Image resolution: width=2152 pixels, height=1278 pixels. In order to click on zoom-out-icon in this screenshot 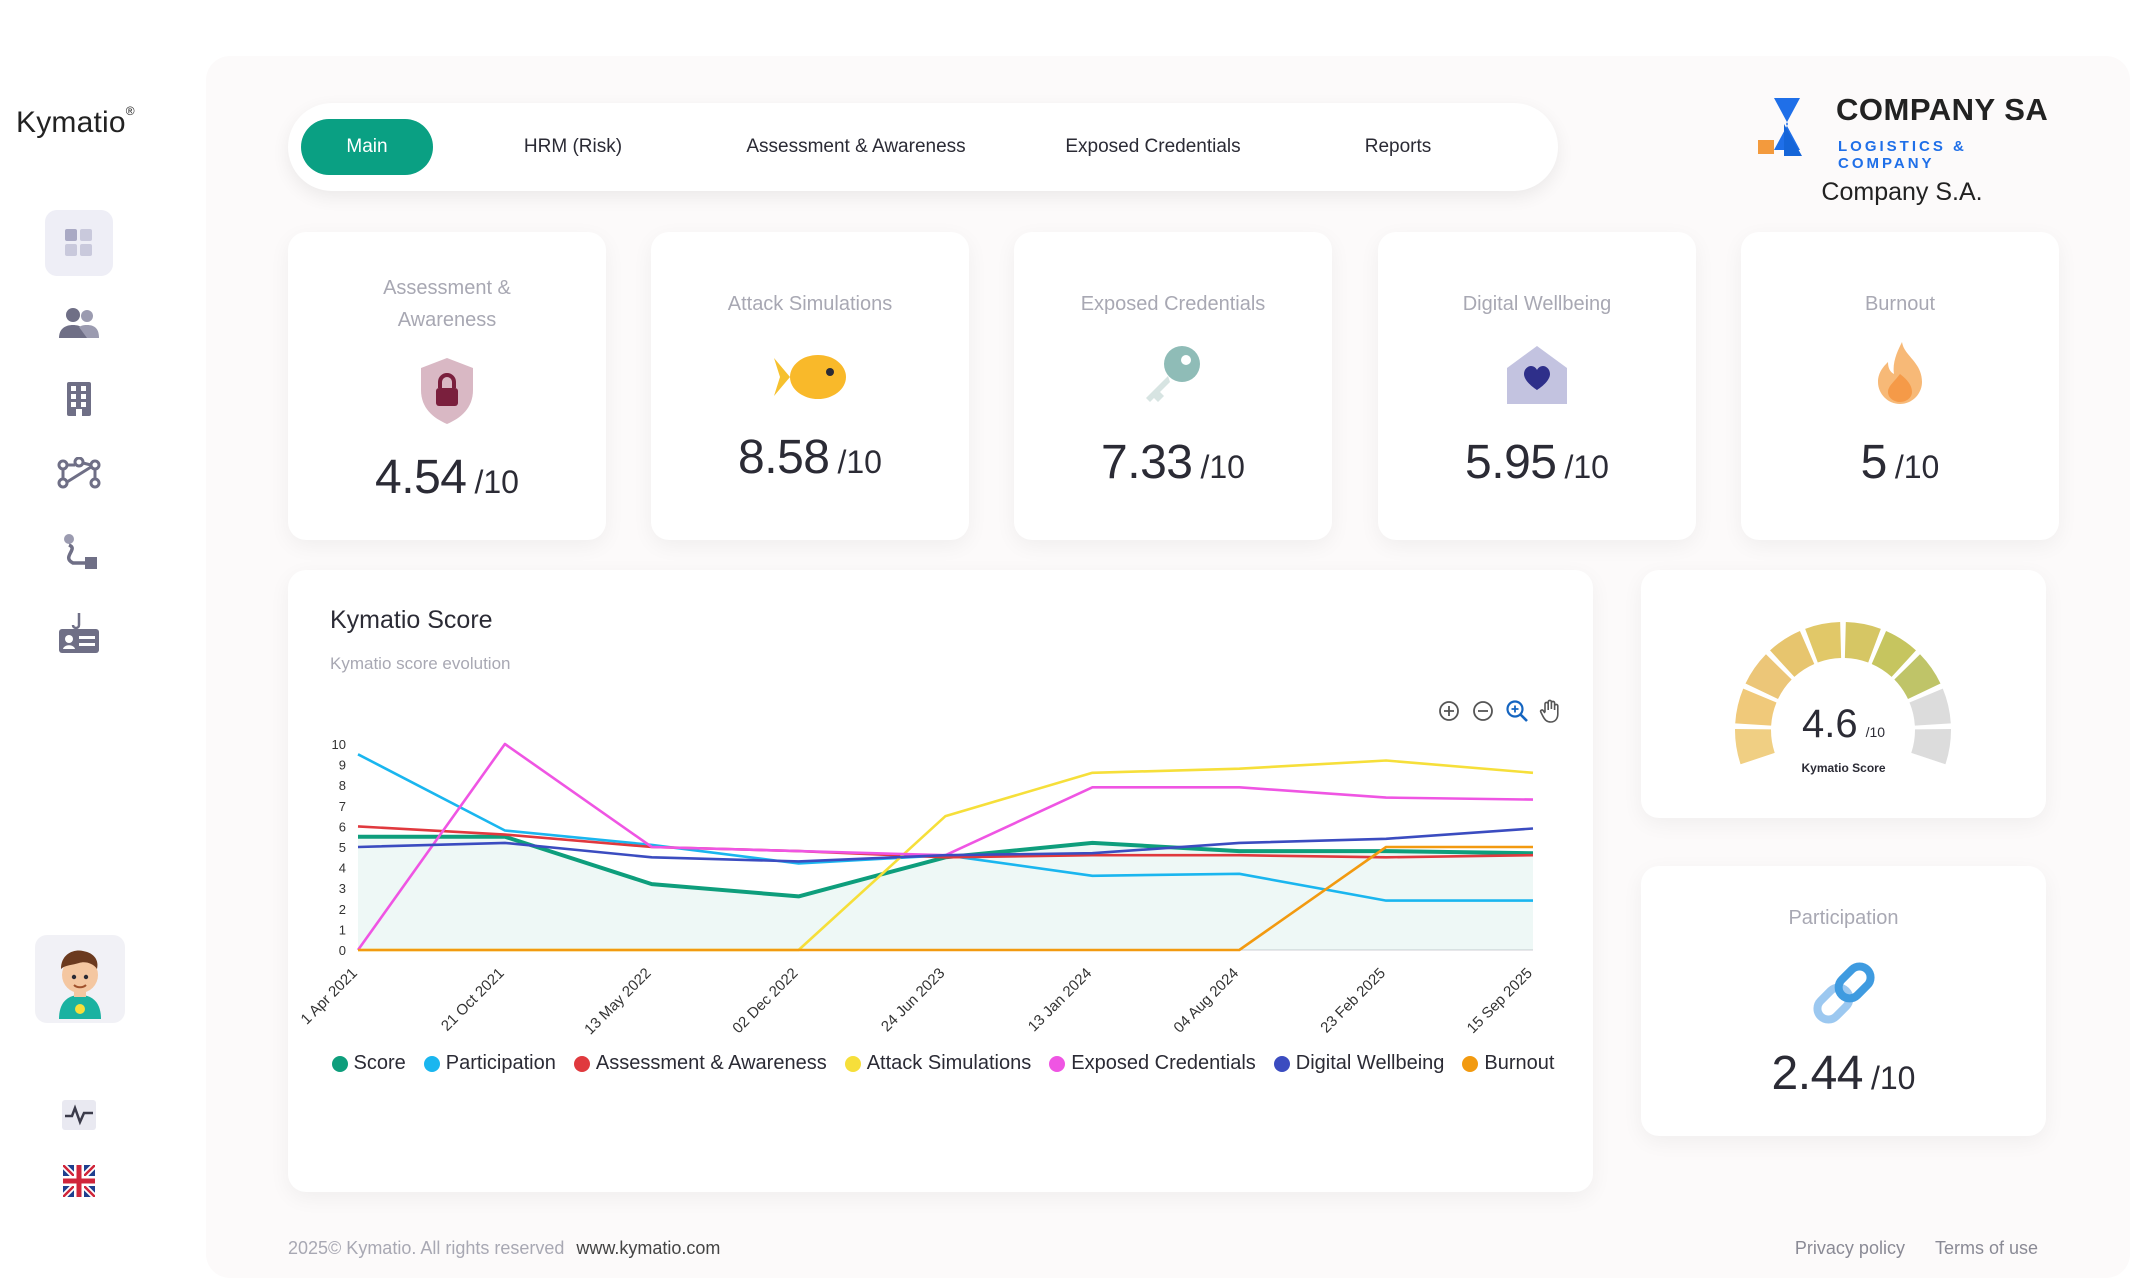, I will do `click(1483, 711)`.